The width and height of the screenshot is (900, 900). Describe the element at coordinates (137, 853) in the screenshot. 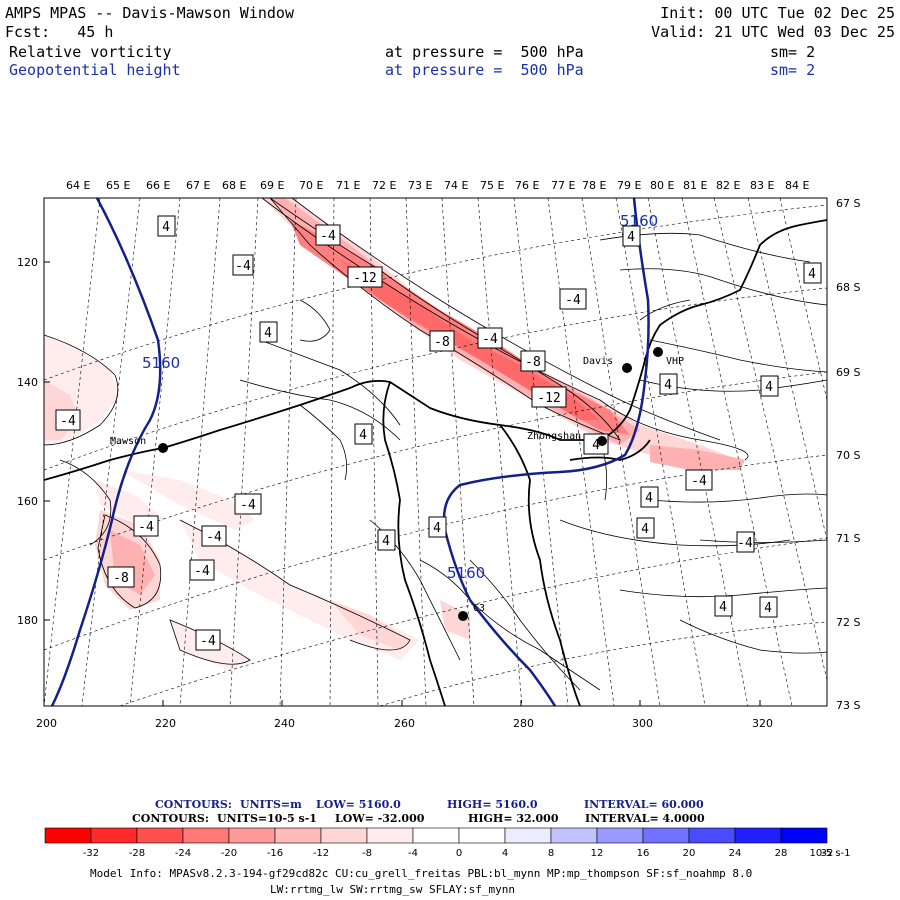

I see `colorbar-tick-label: -28` at that location.